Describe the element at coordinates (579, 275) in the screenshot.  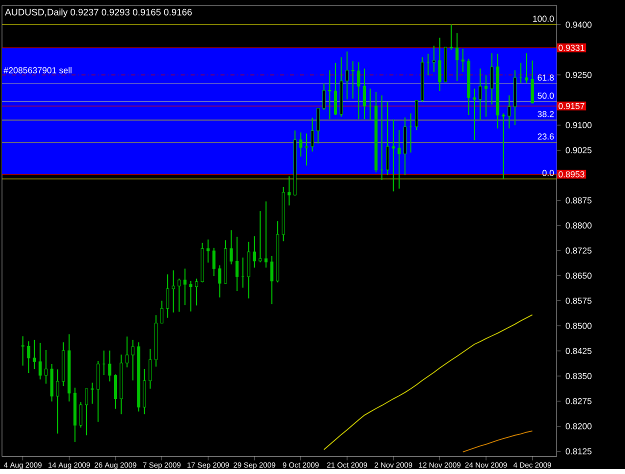
I see `y-tick-label: 0.8650` at that location.